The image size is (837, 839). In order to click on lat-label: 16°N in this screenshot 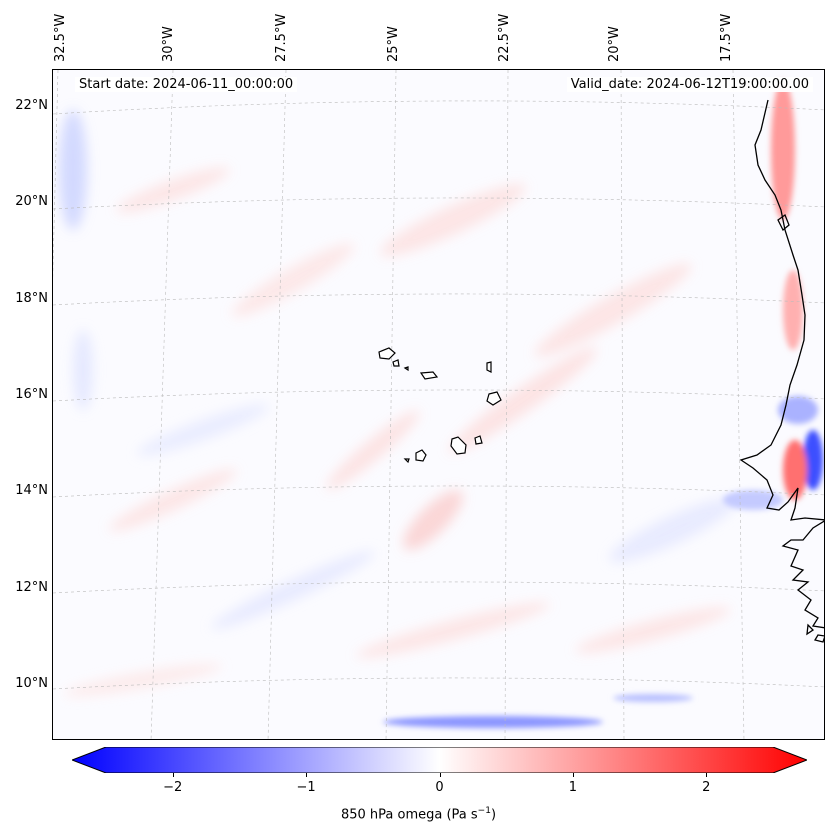, I will do `click(31, 394)`.